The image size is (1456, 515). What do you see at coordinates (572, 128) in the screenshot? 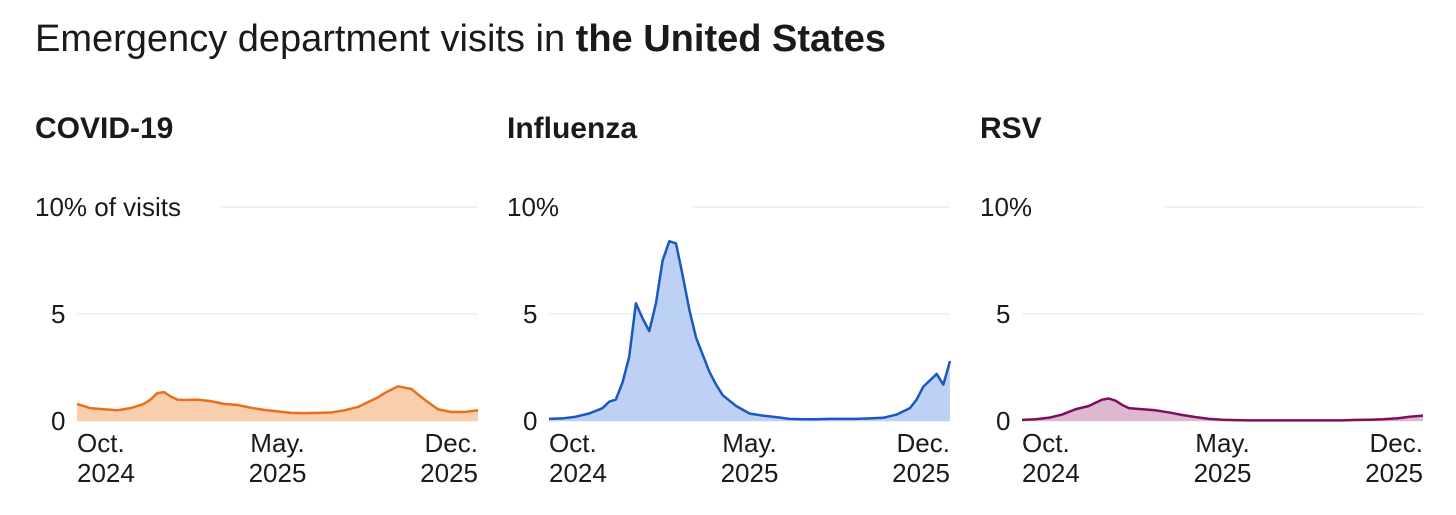
I see `panel-title-influenza: Influenza` at bounding box center [572, 128].